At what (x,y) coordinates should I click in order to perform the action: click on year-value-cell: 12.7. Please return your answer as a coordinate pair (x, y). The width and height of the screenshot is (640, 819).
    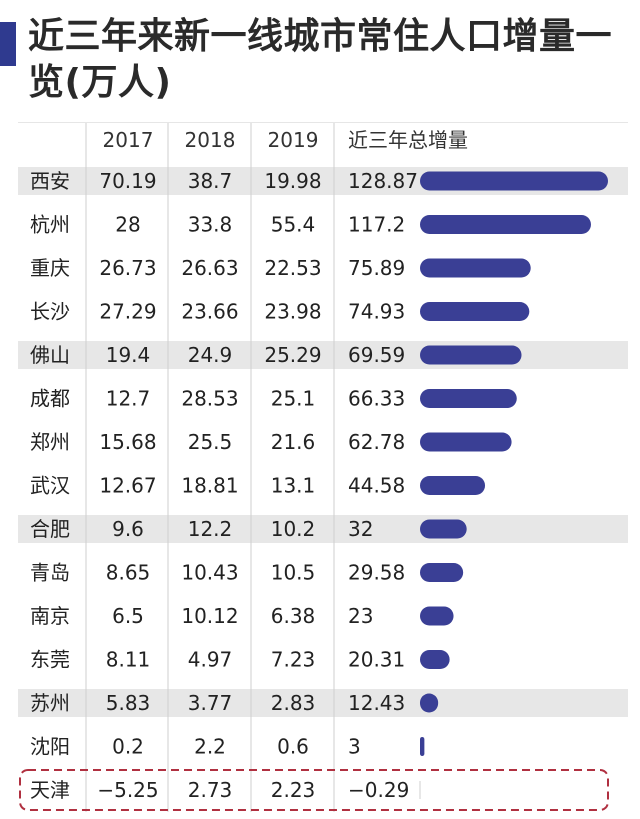
    Looking at the image, I should click on (128, 399).